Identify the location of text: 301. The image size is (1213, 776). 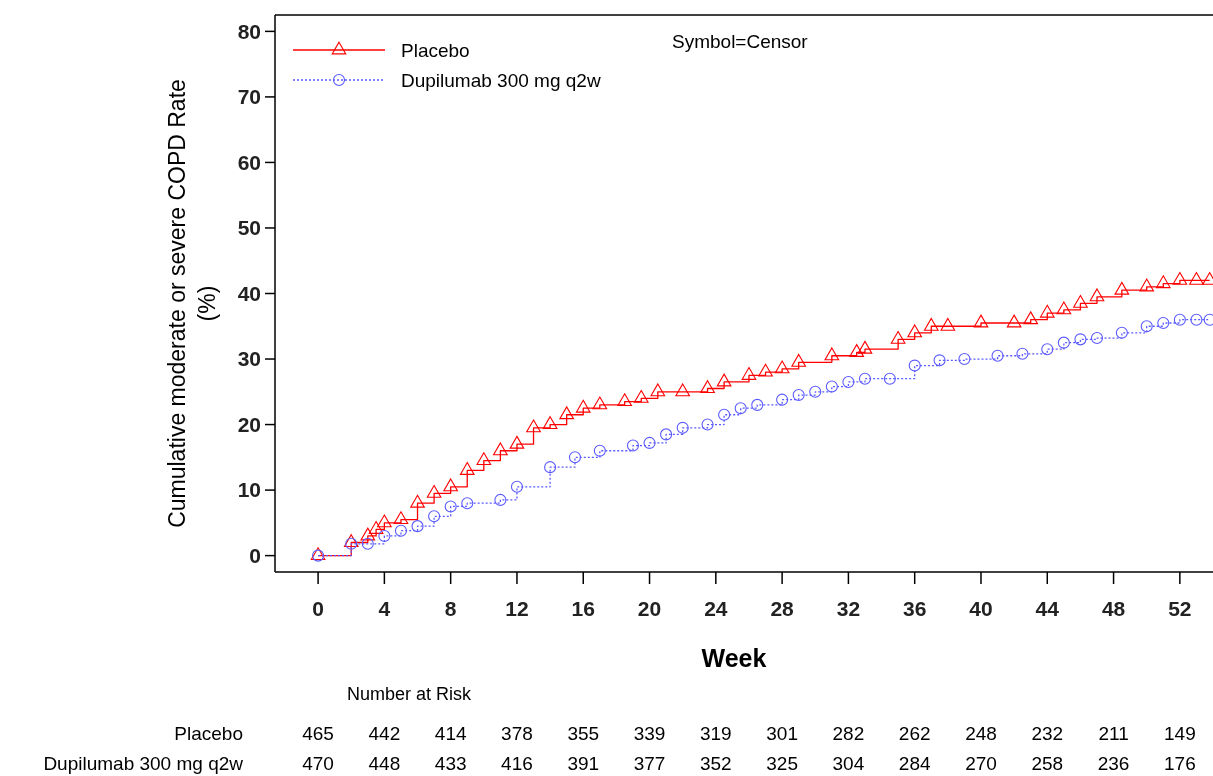
(782, 733).